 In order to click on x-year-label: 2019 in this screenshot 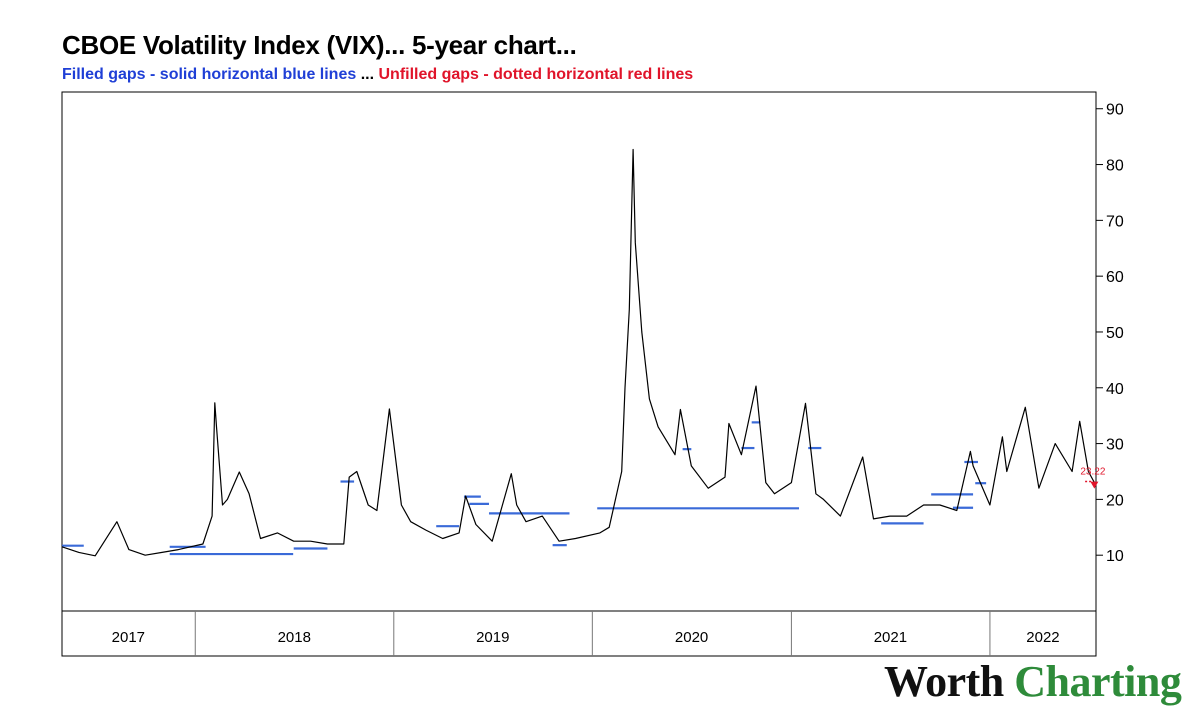, I will do `click(492, 637)`.